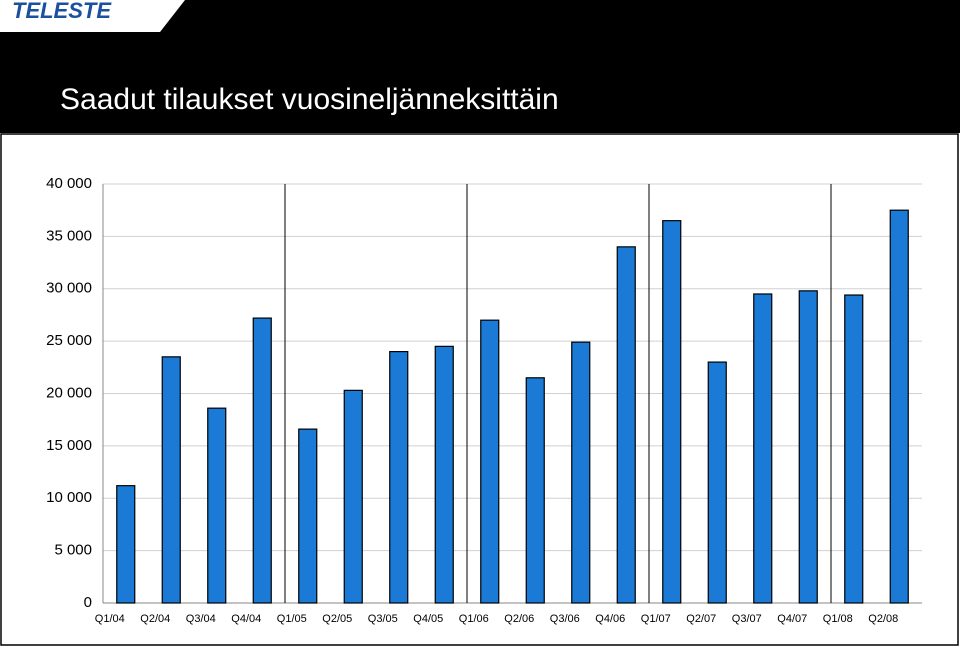 The image size is (960, 653). Describe the element at coordinates (69, 497) in the screenshot. I see `y-tick-label: 10 000` at that location.